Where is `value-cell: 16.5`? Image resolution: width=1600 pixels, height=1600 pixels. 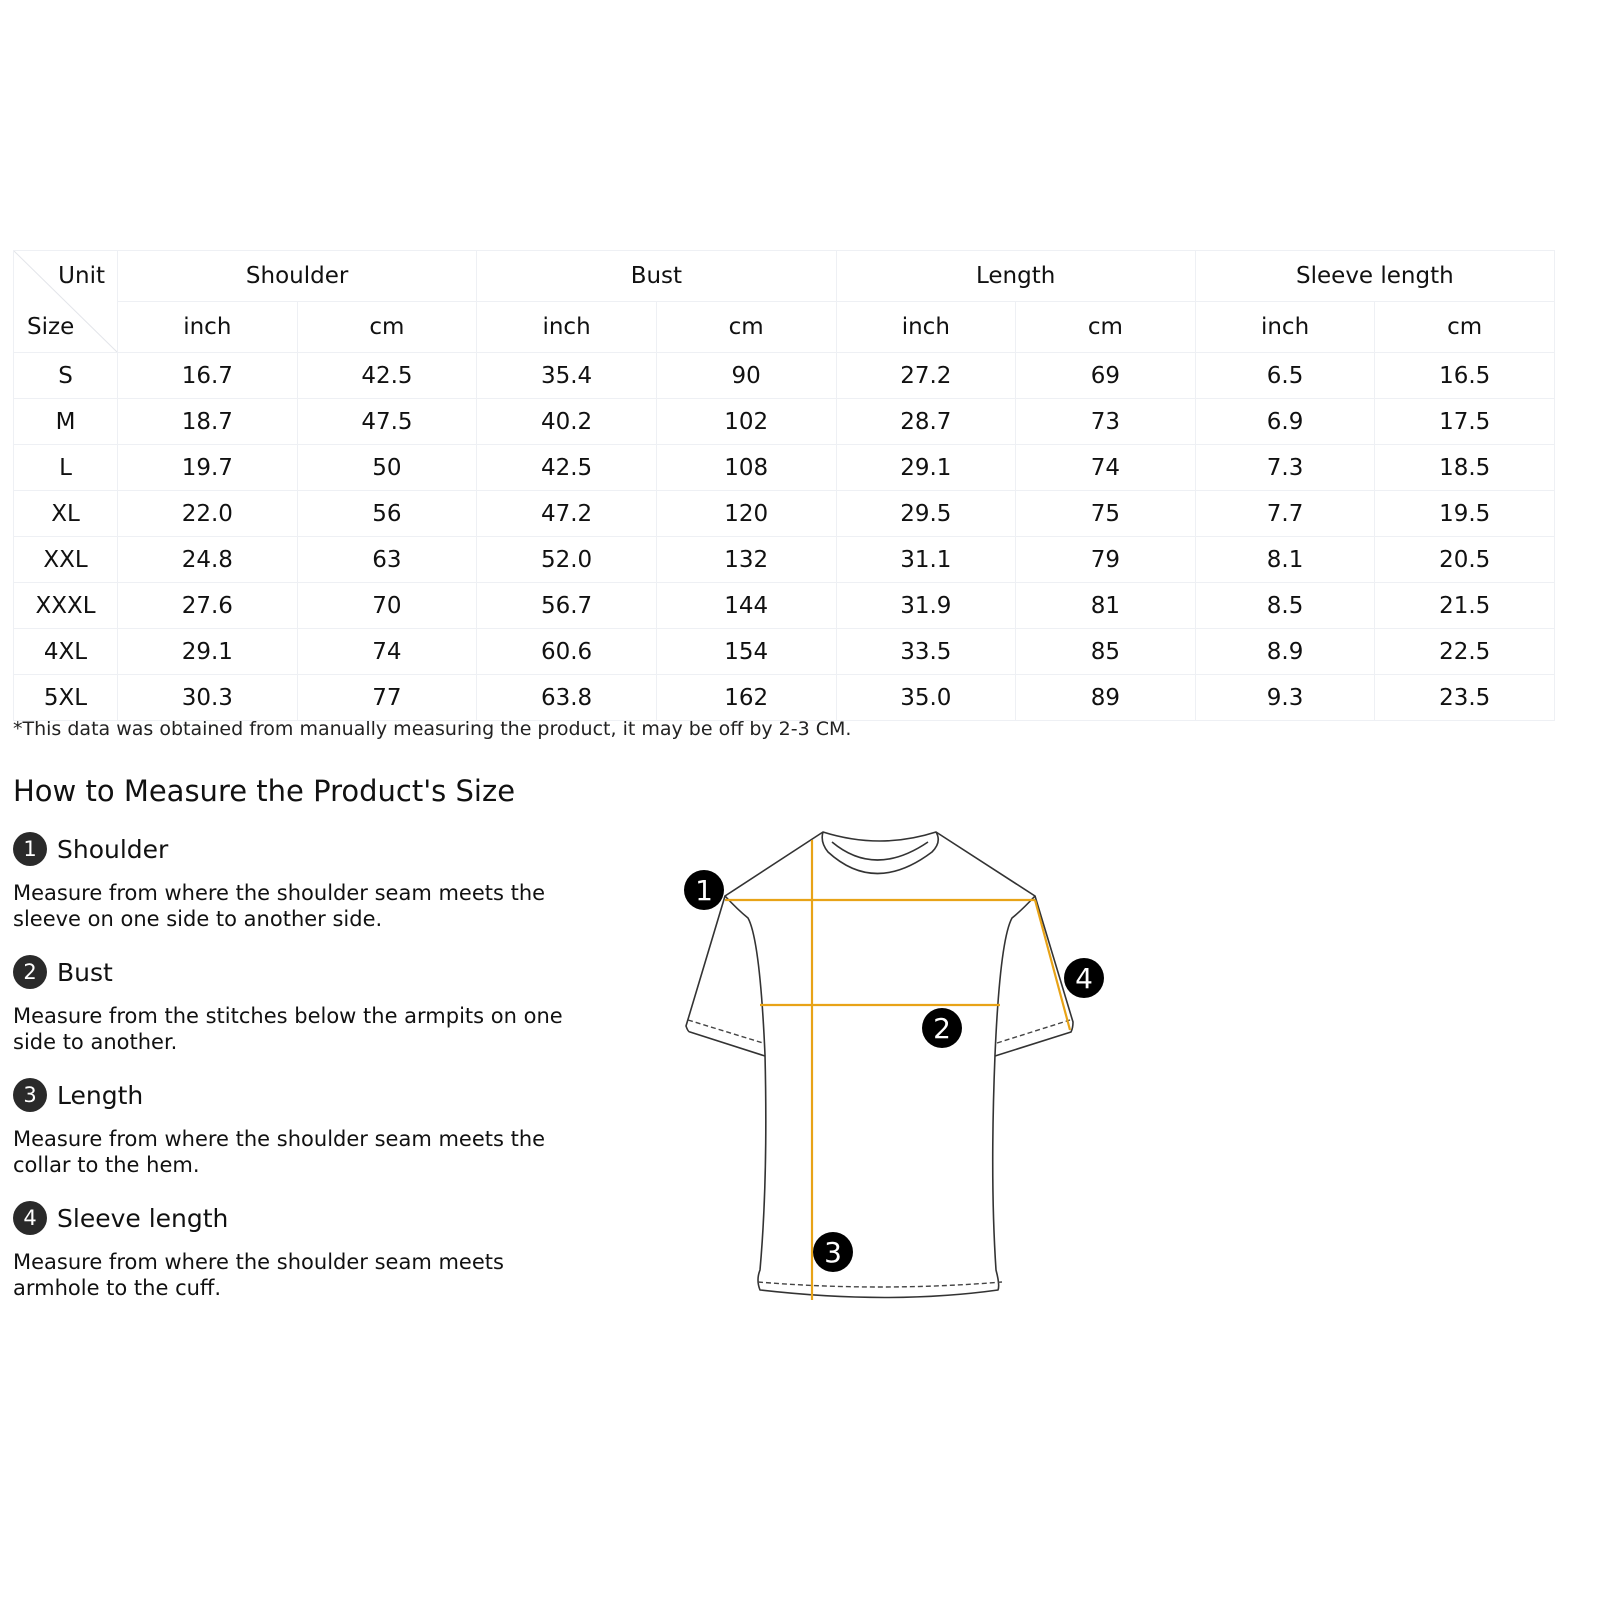
value-cell: 16.5 is located at coordinates (1464, 375).